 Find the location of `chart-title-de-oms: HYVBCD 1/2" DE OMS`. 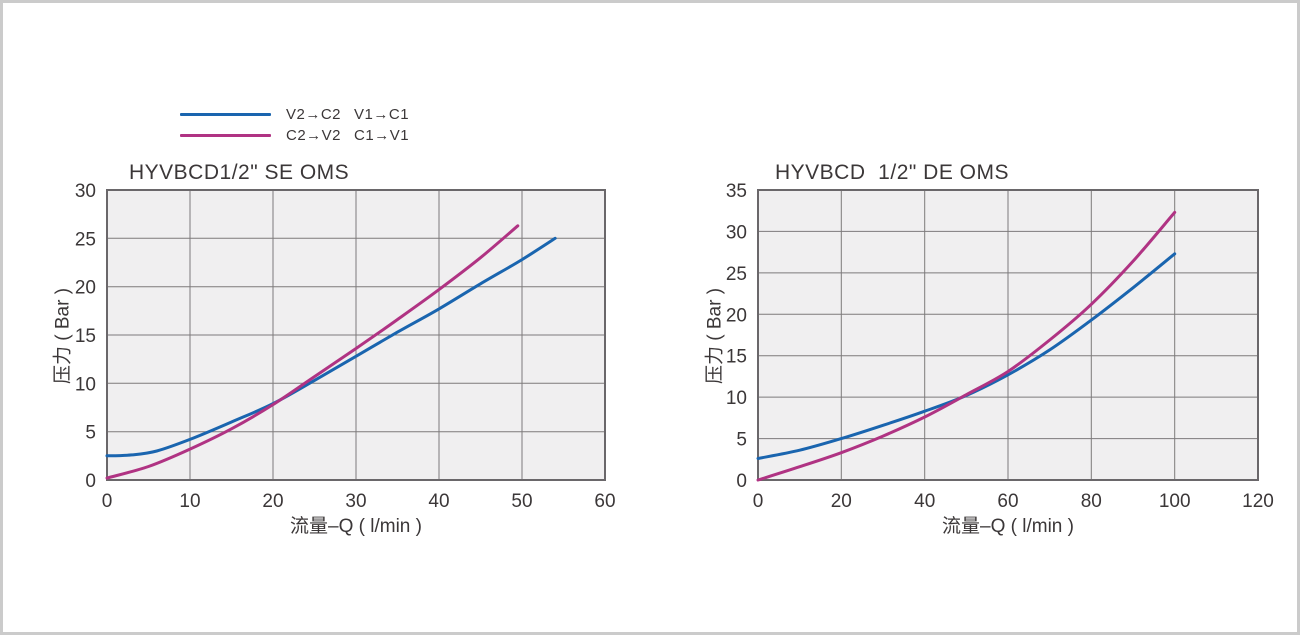

chart-title-de-oms: HYVBCD 1/2" DE OMS is located at coordinates (892, 172).